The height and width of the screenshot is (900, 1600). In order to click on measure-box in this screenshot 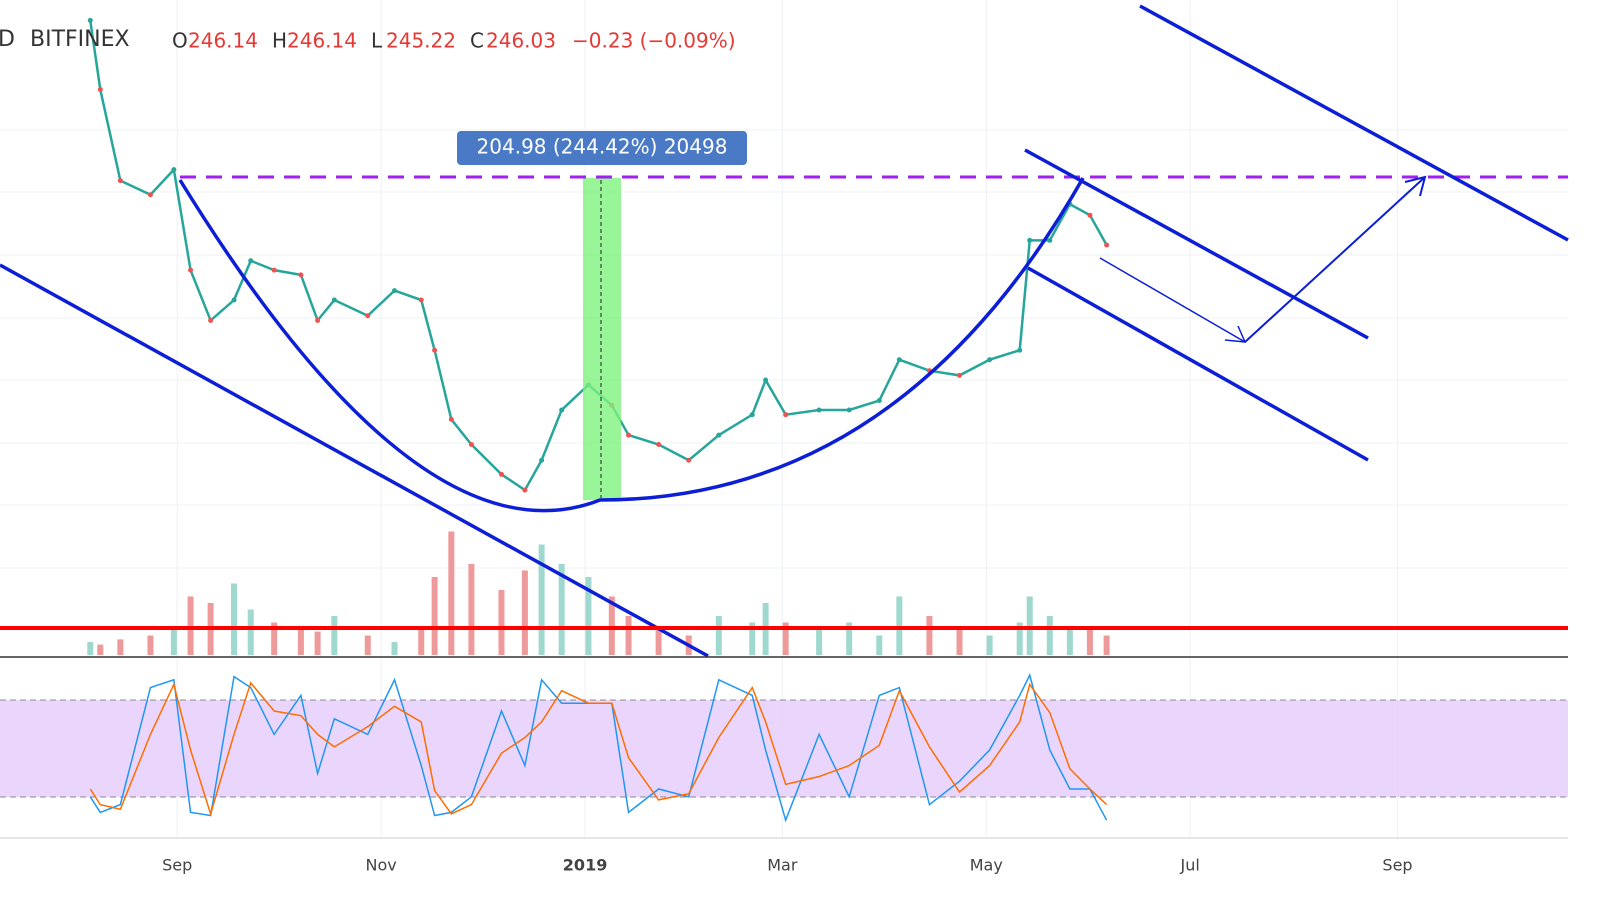, I will do `click(602, 148)`.